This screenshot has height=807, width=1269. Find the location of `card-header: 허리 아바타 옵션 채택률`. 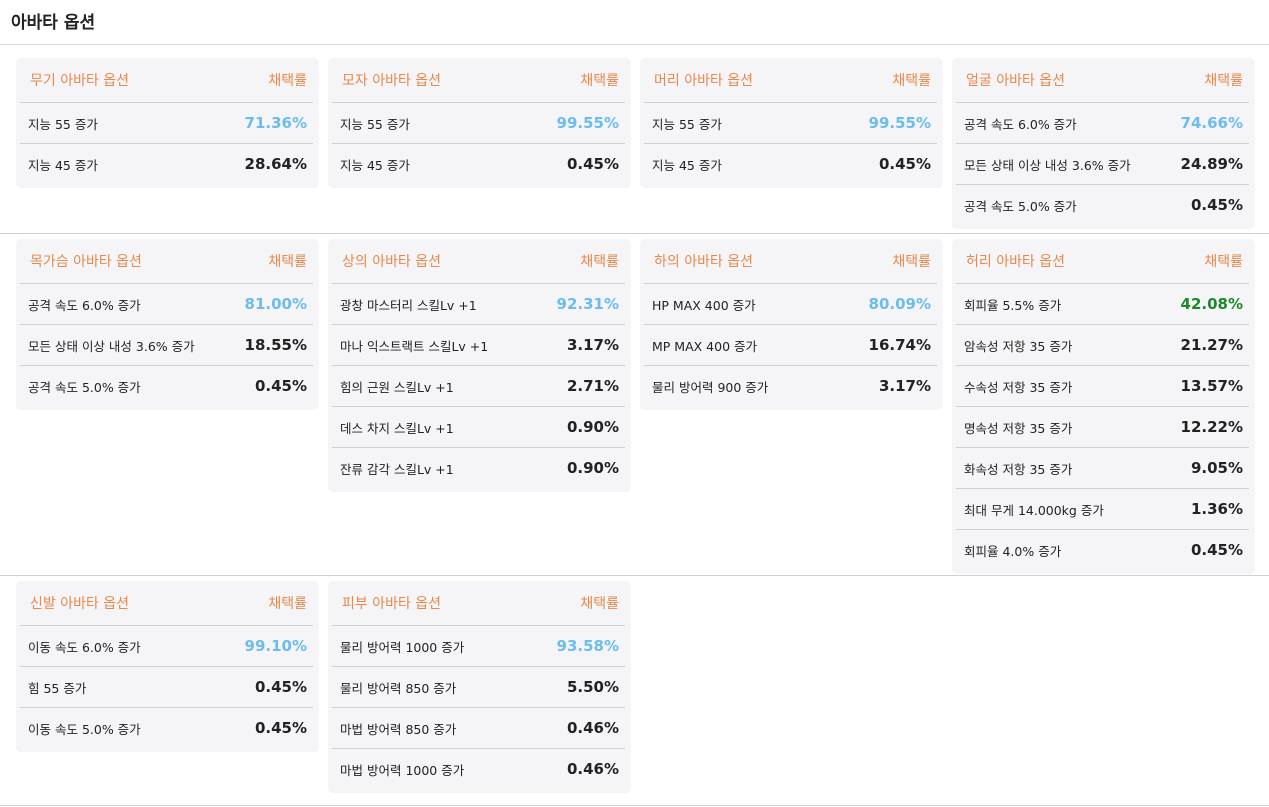

card-header: 허리 아바타 옵션 채택률 is located at coordinates (1102, 261).